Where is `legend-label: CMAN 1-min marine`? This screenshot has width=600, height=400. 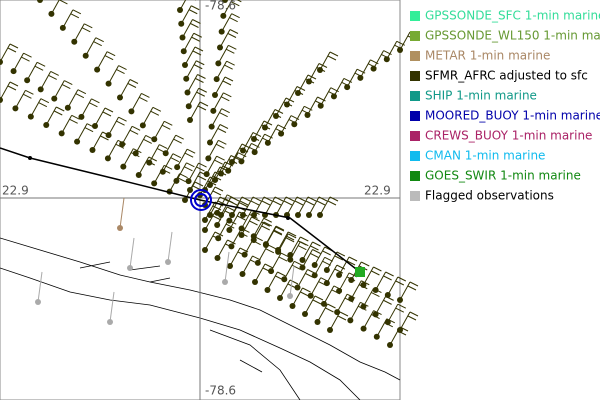 legend-label: CMAN 1-min marine is located at coordinates (485, 156).